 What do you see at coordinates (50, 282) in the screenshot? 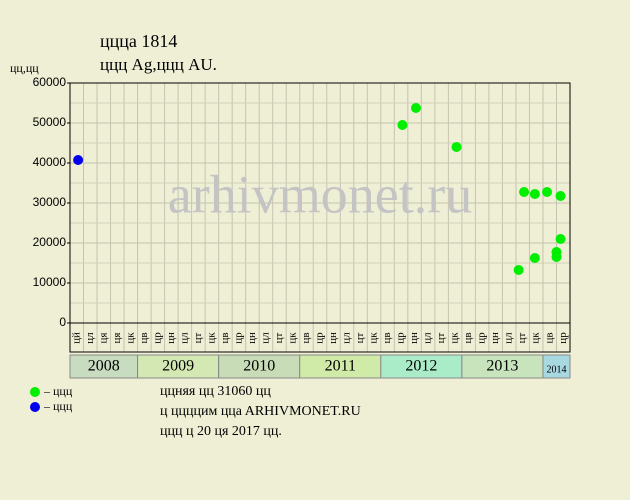
I see `y-tick-label: 10000` at bounding box center [50, 282].